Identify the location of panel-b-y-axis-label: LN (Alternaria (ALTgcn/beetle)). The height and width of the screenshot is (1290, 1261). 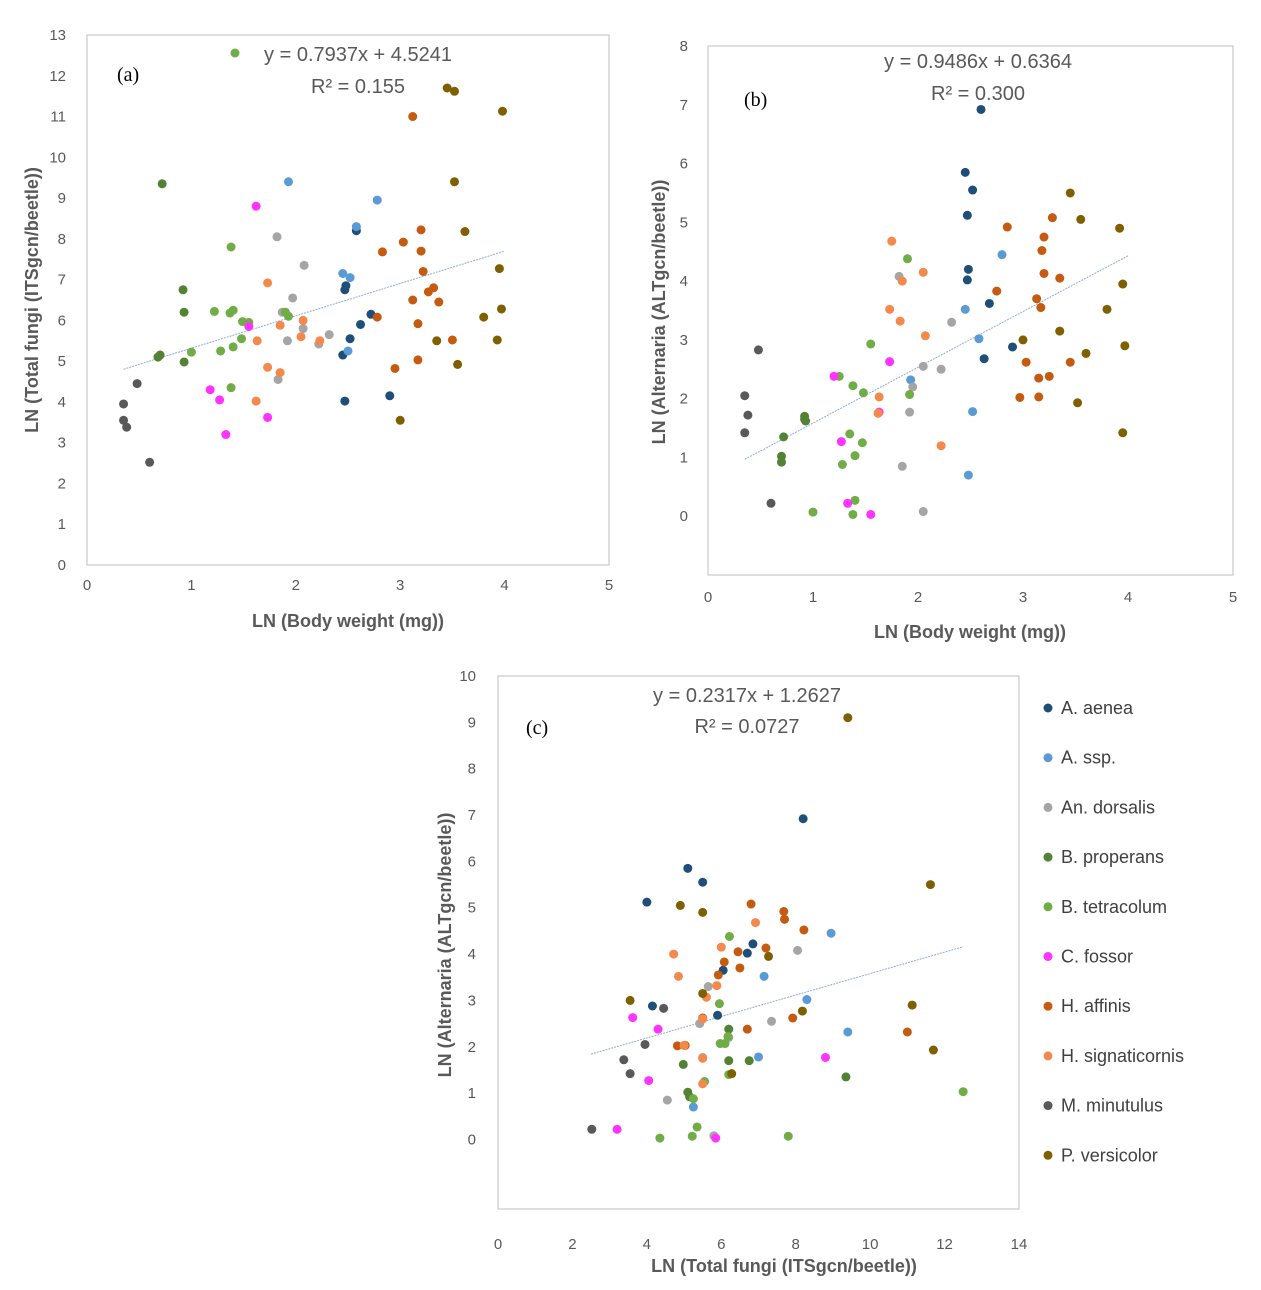
(659, 312).